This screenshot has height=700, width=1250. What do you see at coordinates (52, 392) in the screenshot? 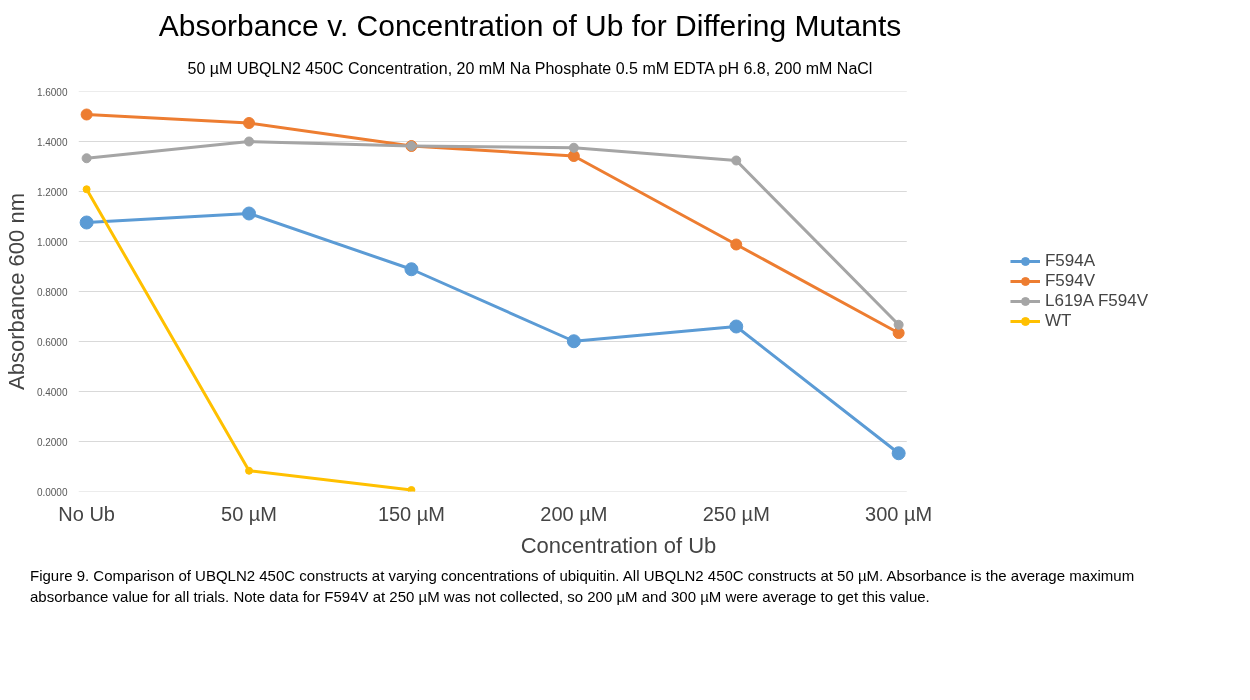
I see `y-tick-label: 0.4000` at bounding box center [52, 392].